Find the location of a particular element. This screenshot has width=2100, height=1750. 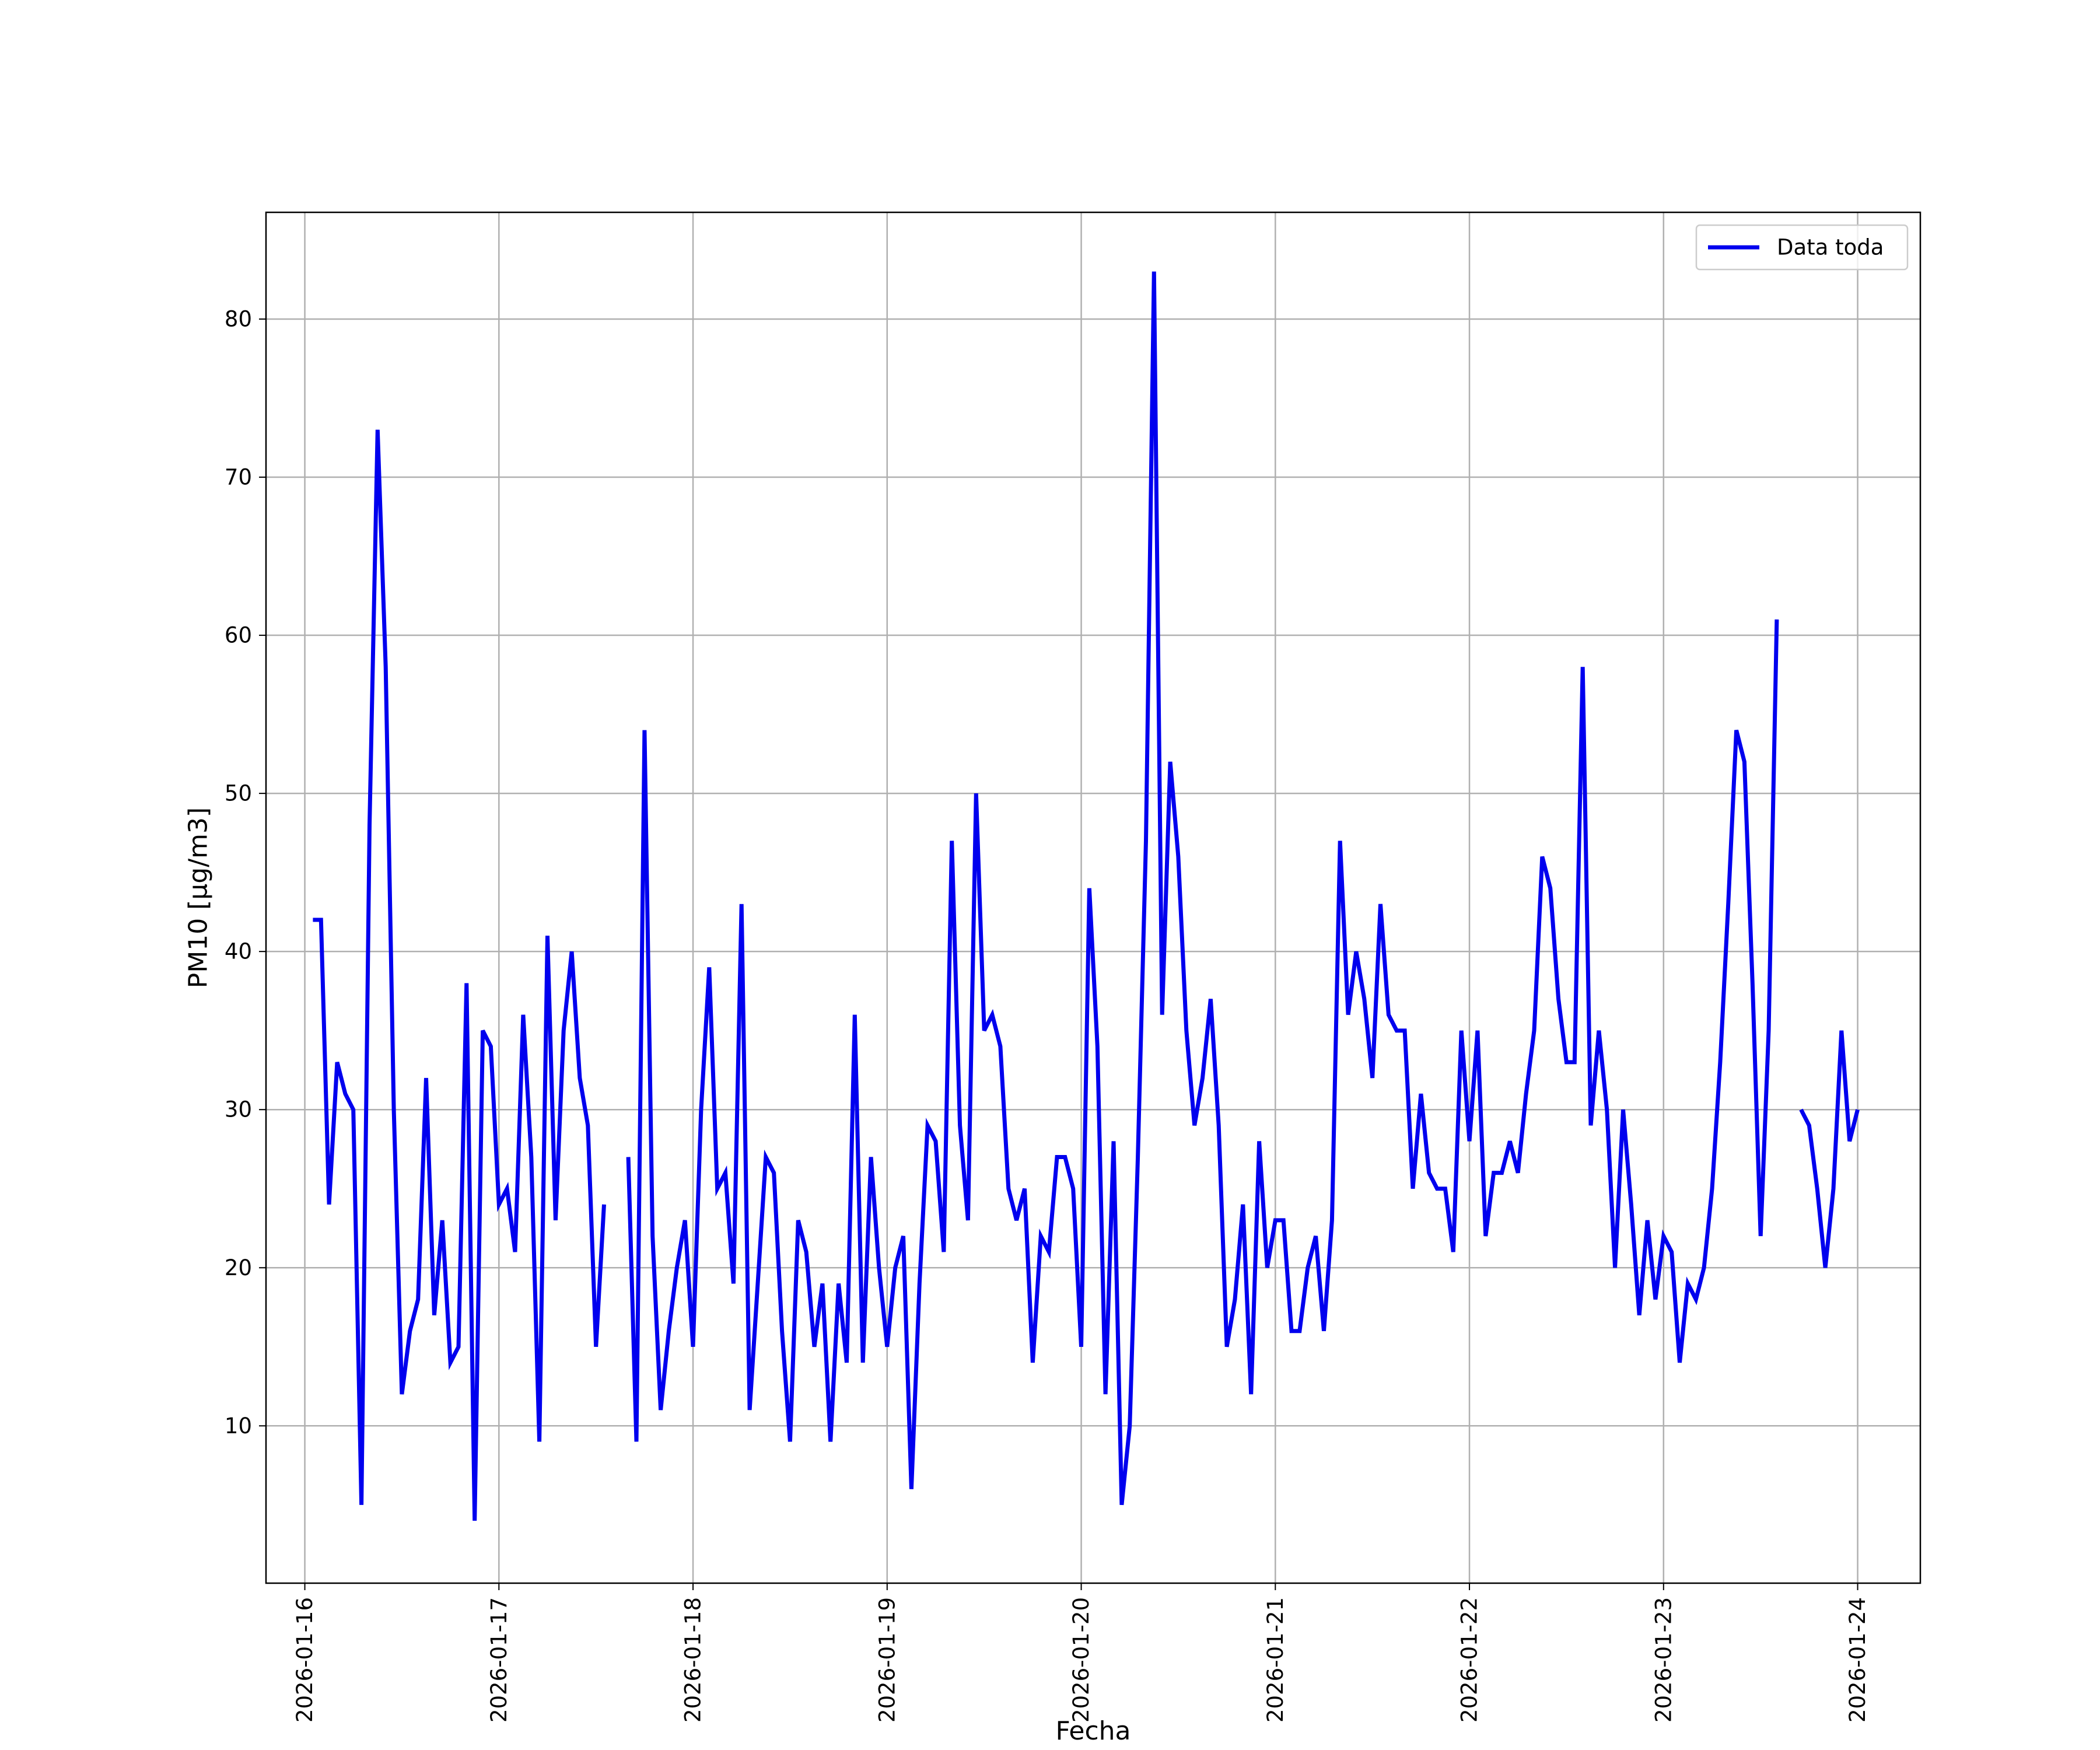

legend-box is located at coordinates (1802, 247).